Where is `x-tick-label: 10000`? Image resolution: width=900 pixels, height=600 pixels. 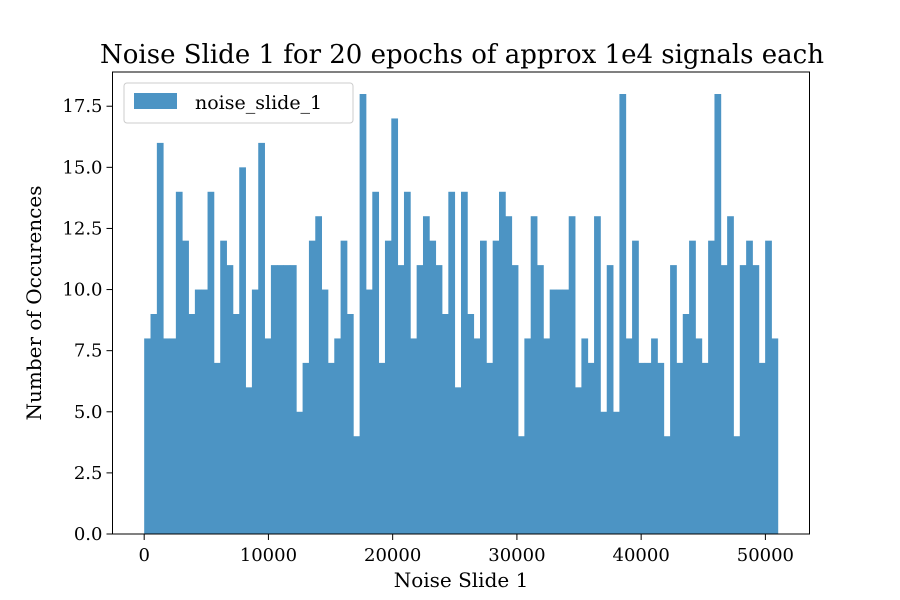 x-tick-label: 10000 is located at coordinates (268, 555).